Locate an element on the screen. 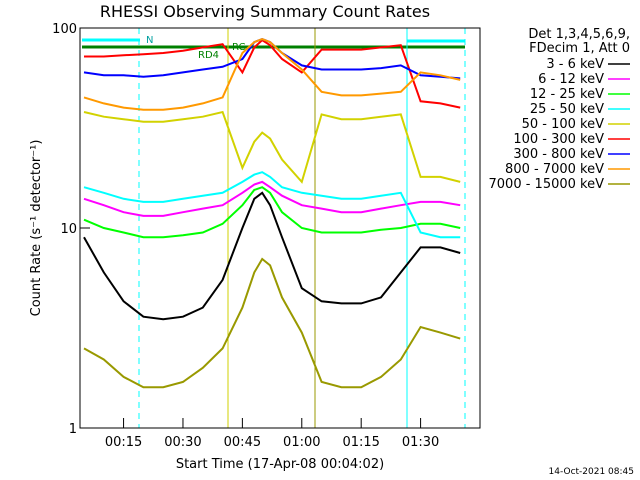 This screenshot has width=640, height=480. annotation: RD4 is located at coordinates (208, 55).